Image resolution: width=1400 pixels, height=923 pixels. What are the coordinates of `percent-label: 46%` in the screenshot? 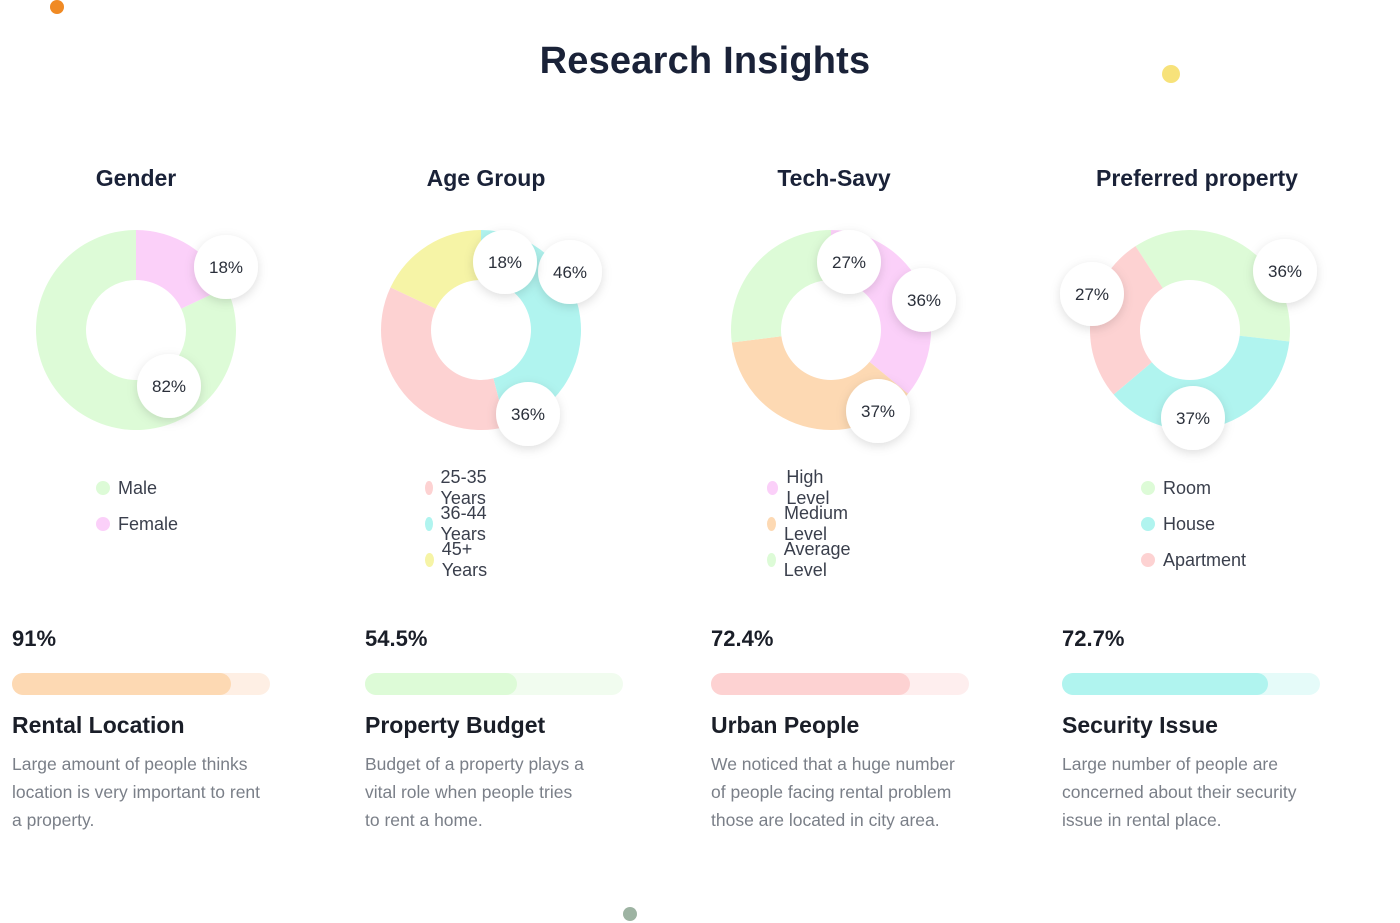 It's located at (570, 272).